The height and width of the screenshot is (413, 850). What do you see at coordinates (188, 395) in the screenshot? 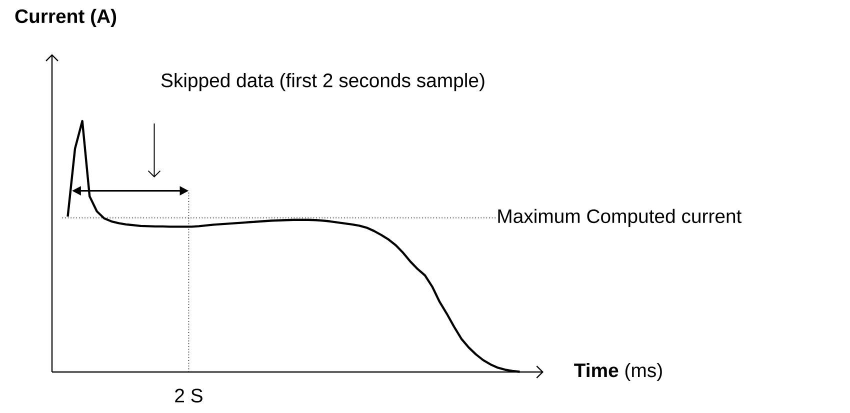
I see `text: 2 S` at bounding box center [188, 395].